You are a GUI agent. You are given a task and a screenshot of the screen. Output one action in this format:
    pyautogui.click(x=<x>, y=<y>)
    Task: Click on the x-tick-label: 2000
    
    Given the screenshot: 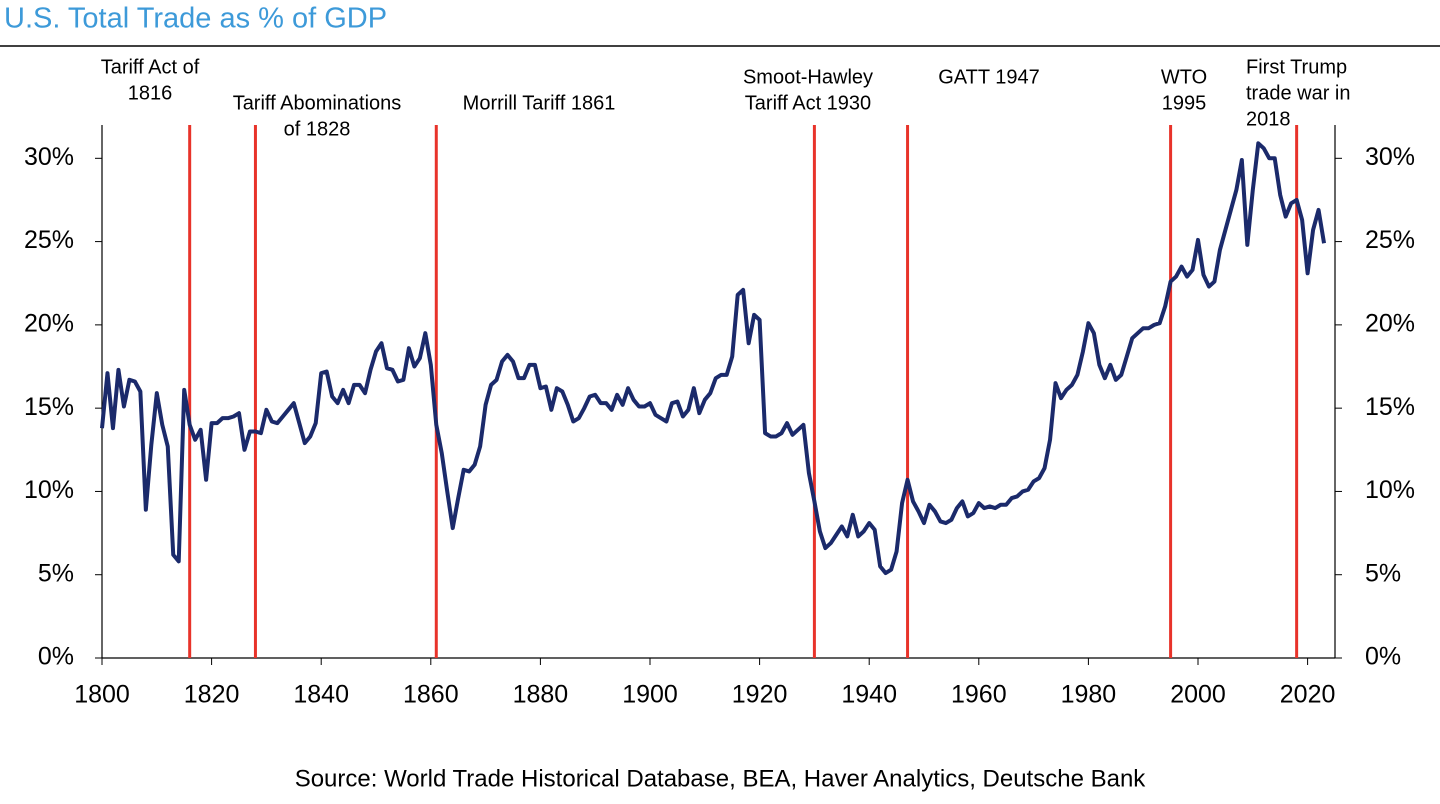 What is the action you would take?
    pyautogui.click(x=1198, y=695)
    